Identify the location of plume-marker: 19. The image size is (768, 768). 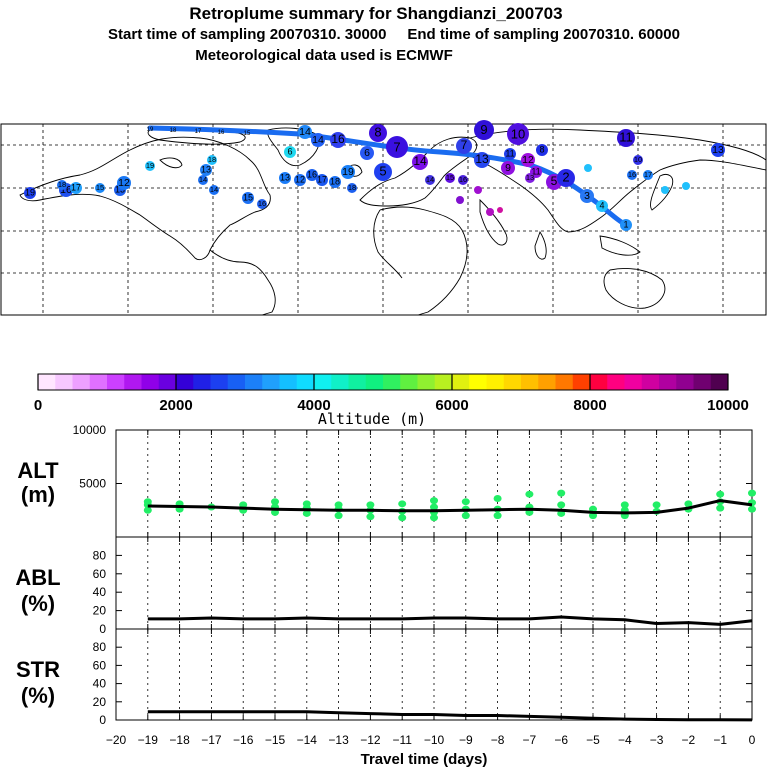
(348, 172).